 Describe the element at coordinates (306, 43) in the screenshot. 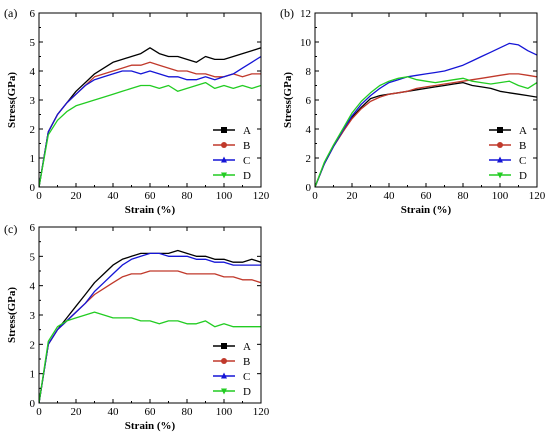

I see `y-tick-label: 10` at that location.